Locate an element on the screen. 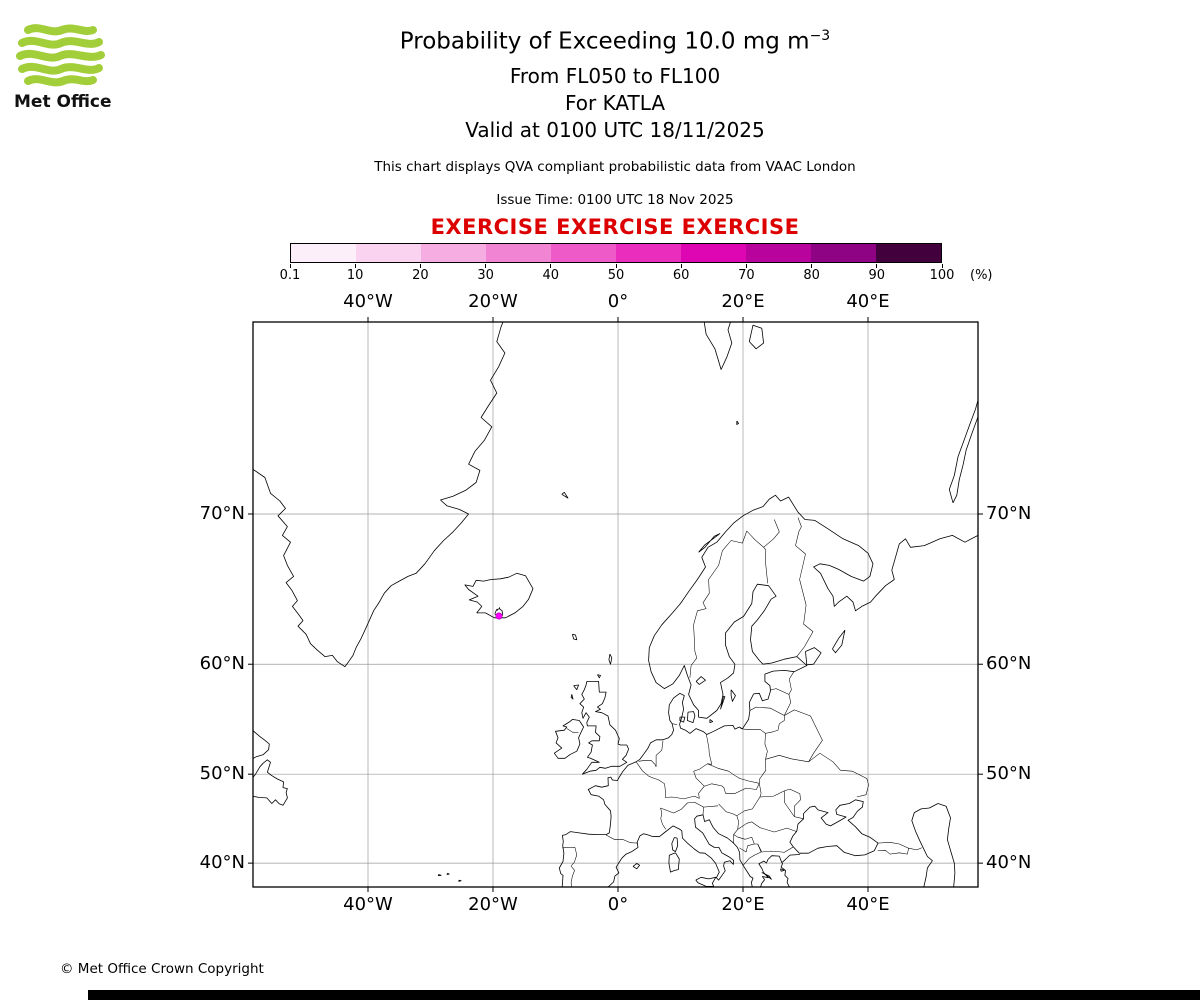 The height and width of the screenshot is (1000, 1200). bottom-strip is located at coordinates (644, 995).